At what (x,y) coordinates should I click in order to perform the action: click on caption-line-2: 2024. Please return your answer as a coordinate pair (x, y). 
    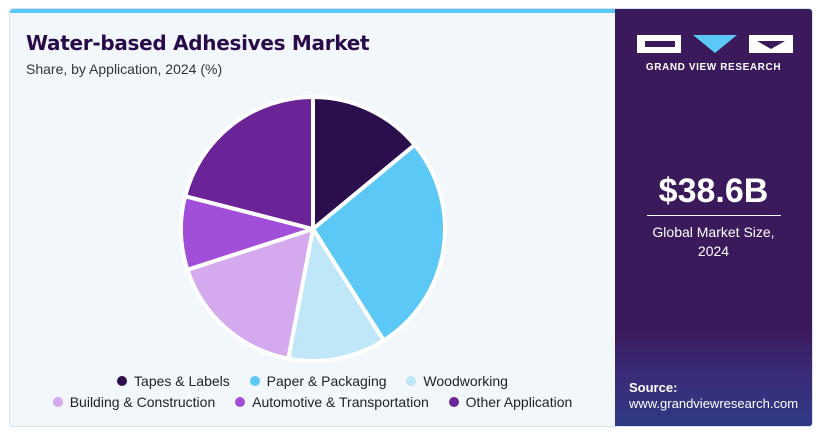
    Looking at the image, I should click on (713, 251).